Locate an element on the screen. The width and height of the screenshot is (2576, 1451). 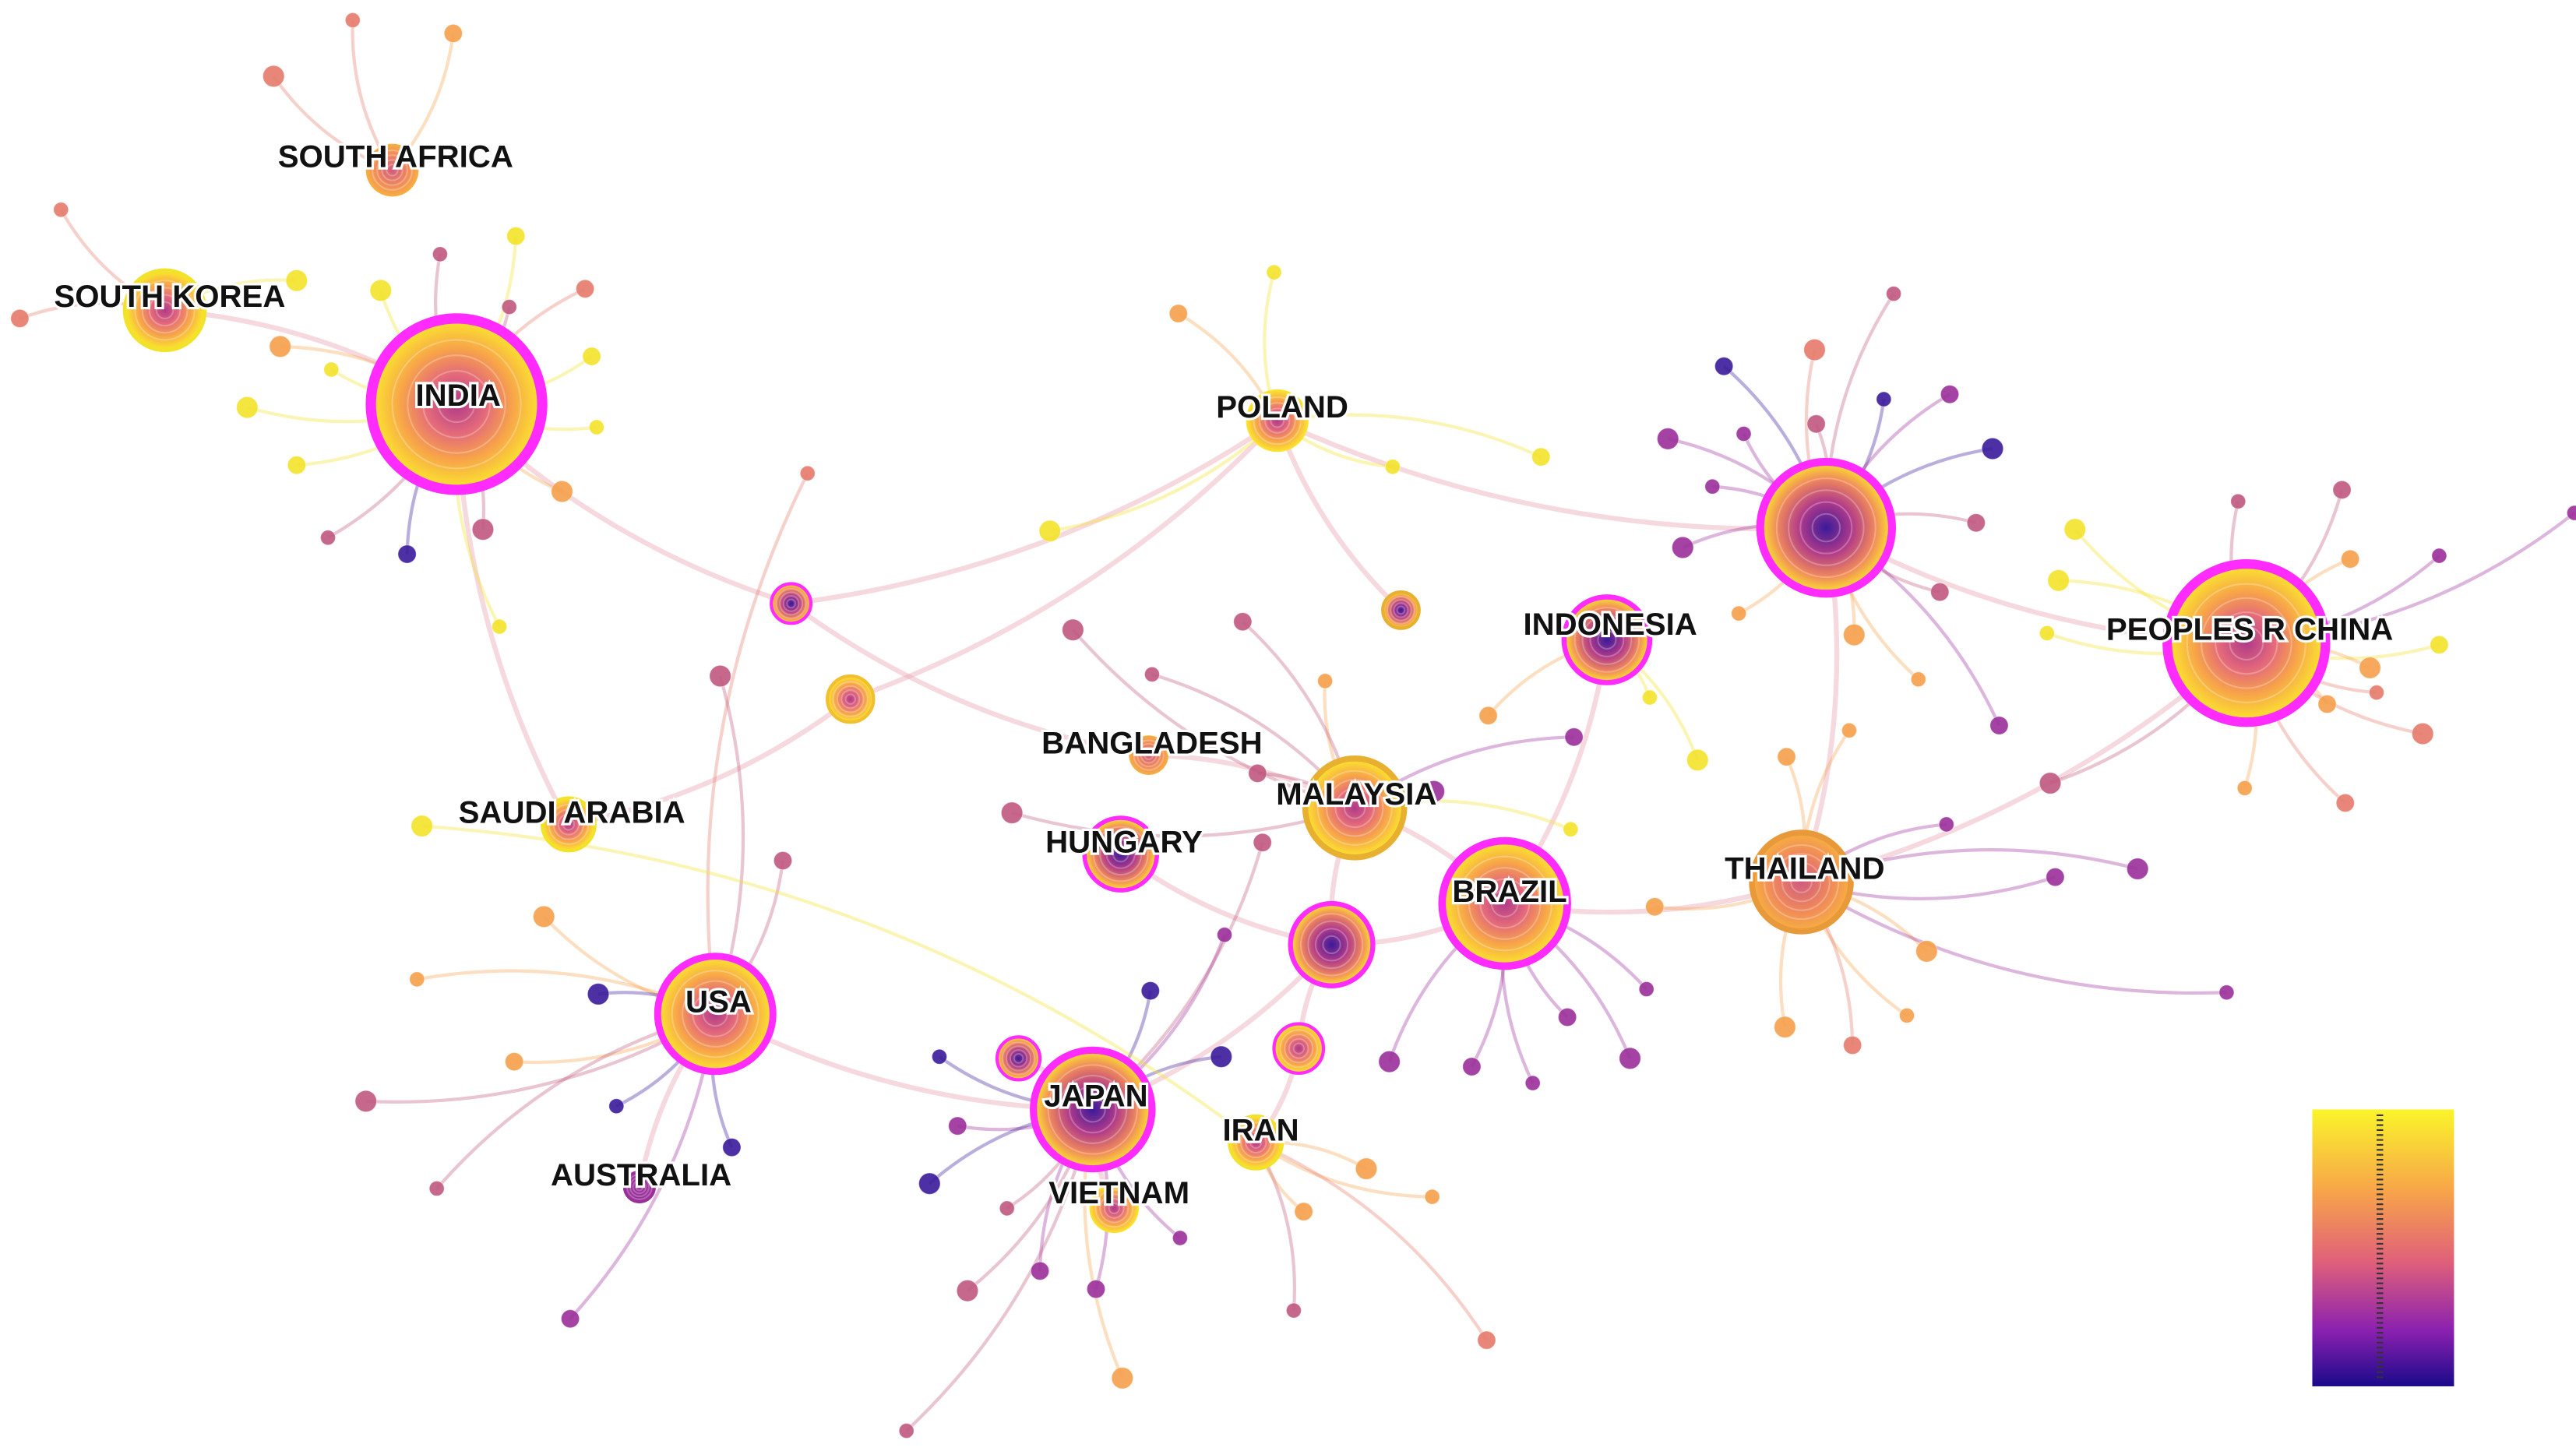
node-label: IRAN is located at coordinates (1261, 1130).